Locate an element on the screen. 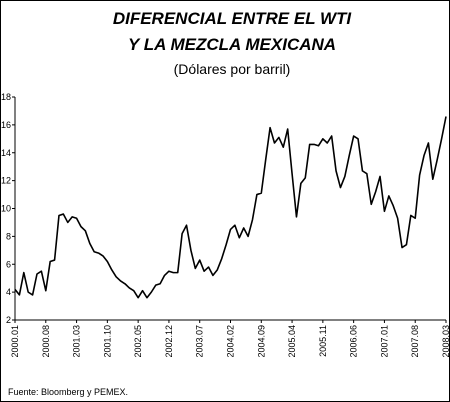  x-tick-label: 2001.10 is located at coordinates (107, 341).